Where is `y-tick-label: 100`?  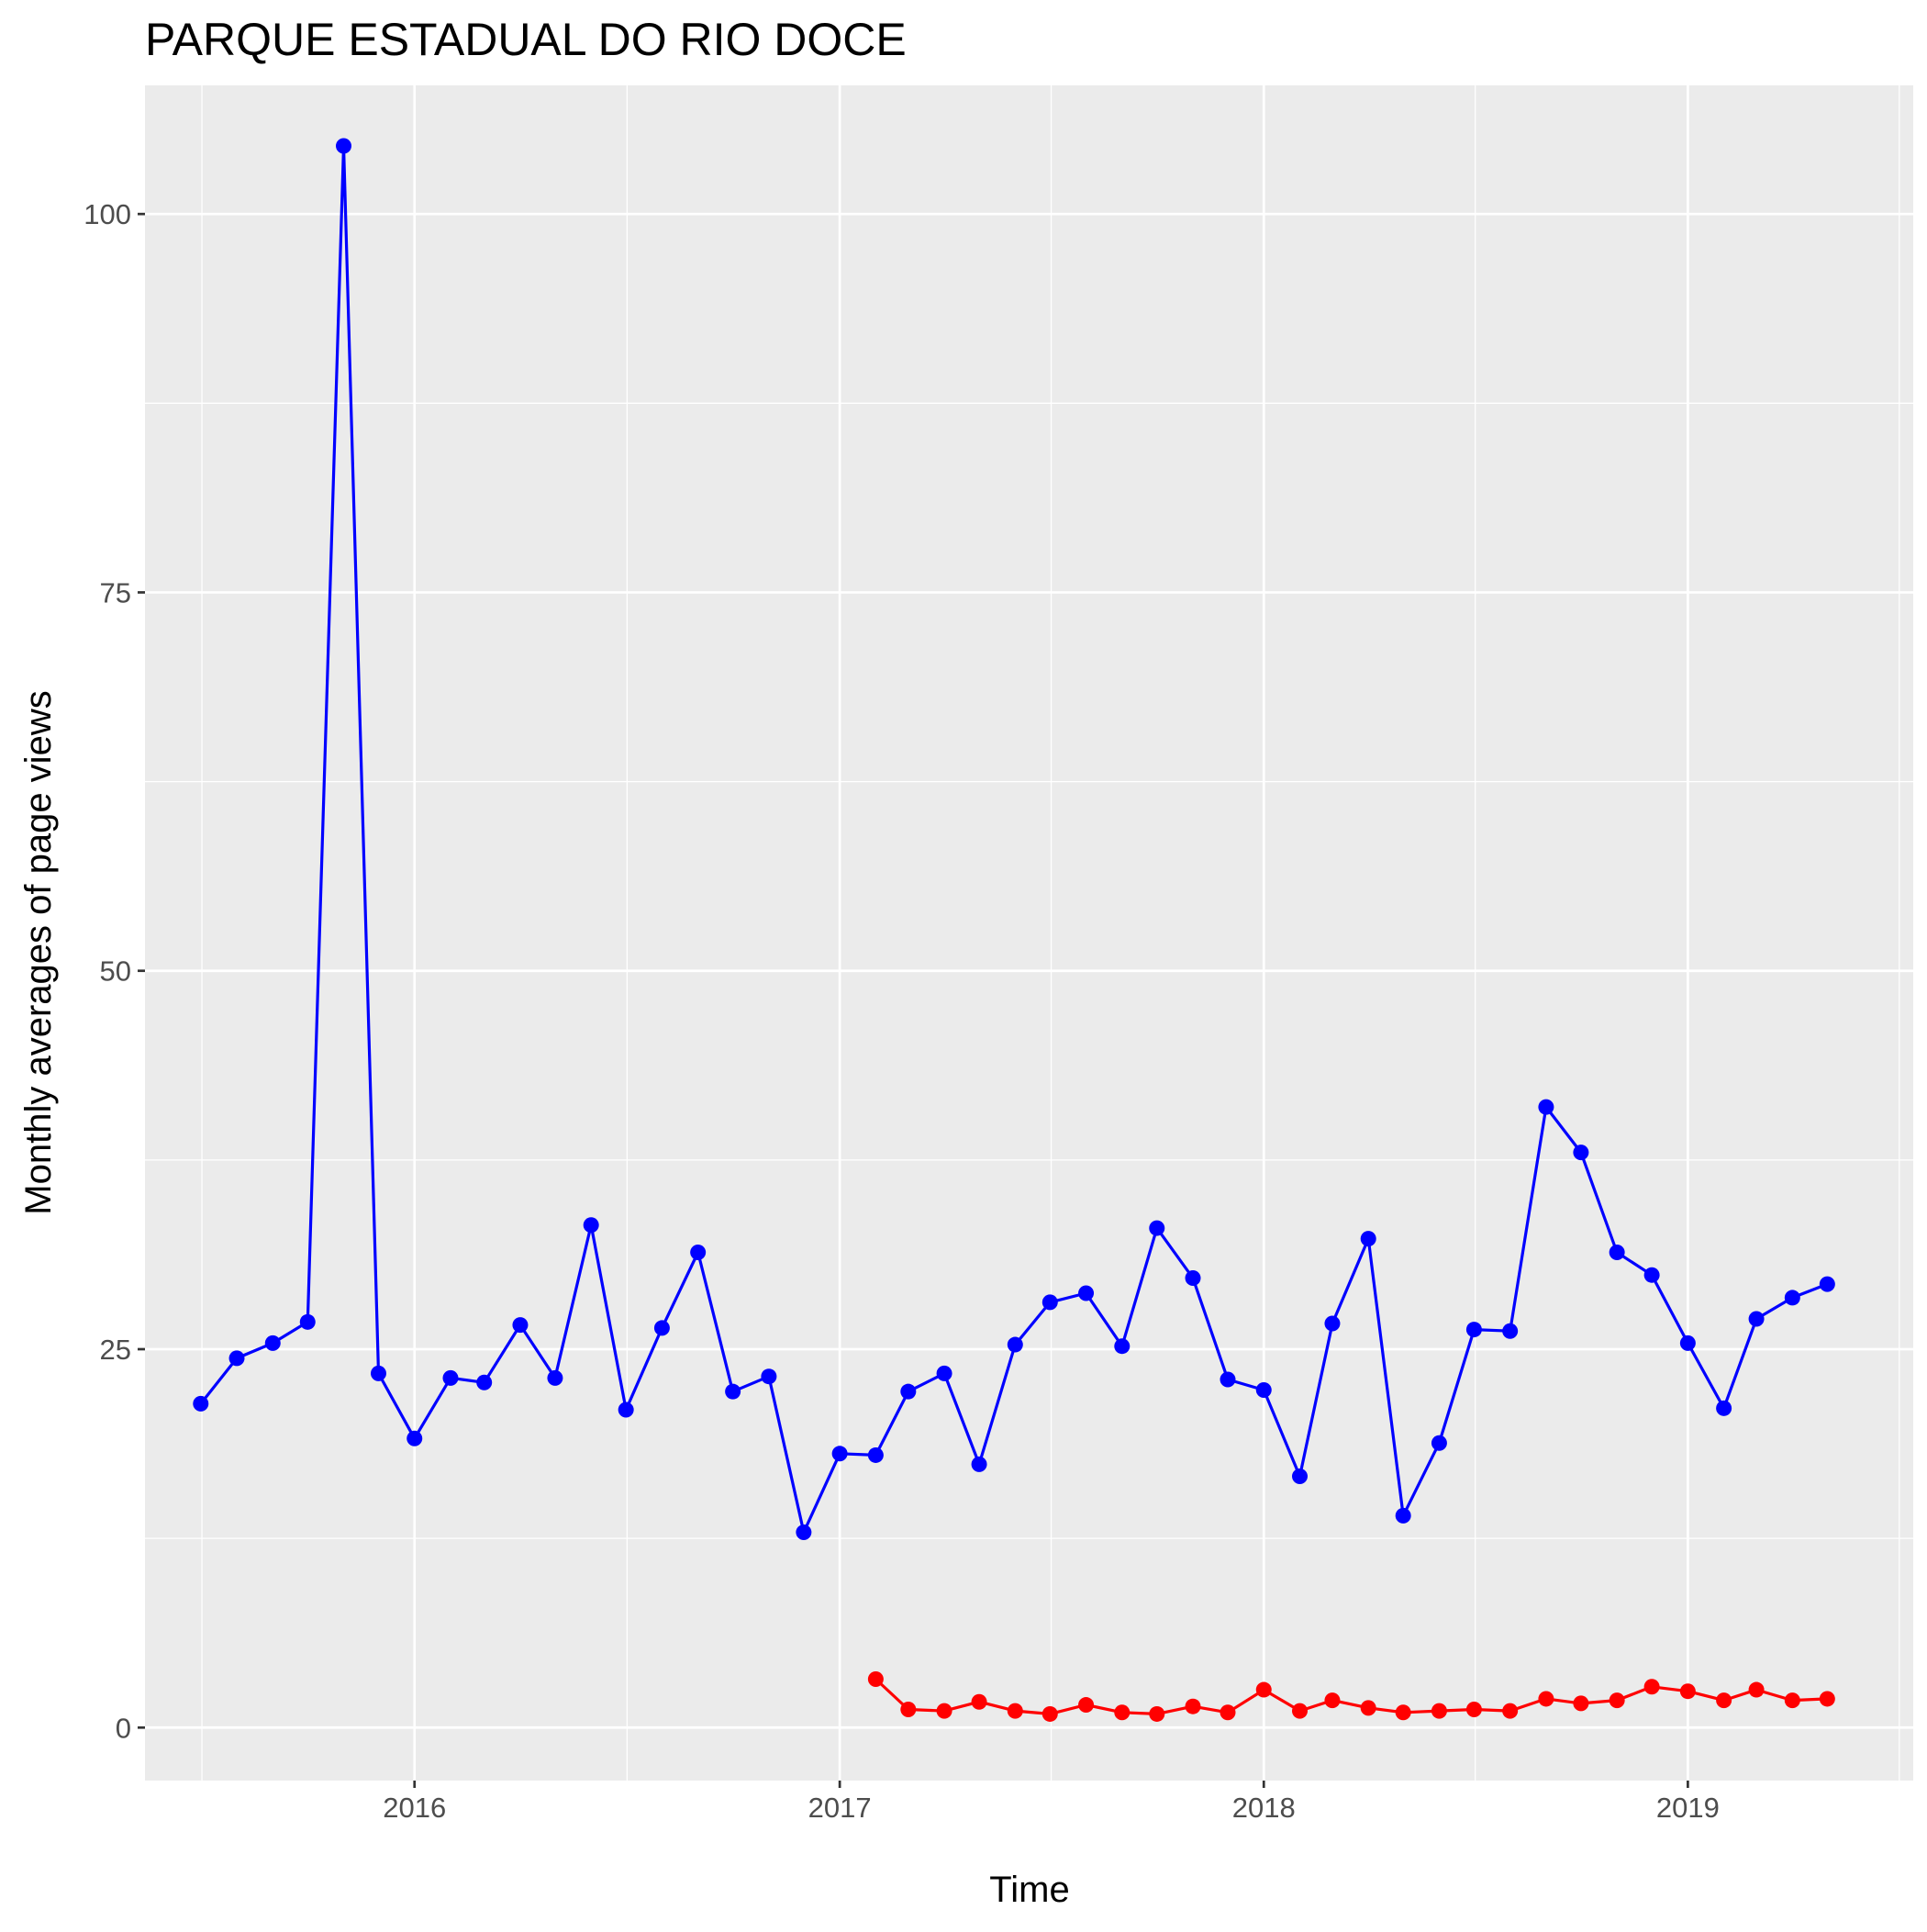
y-tick-label: 100 is located at coordinates (107, 214).